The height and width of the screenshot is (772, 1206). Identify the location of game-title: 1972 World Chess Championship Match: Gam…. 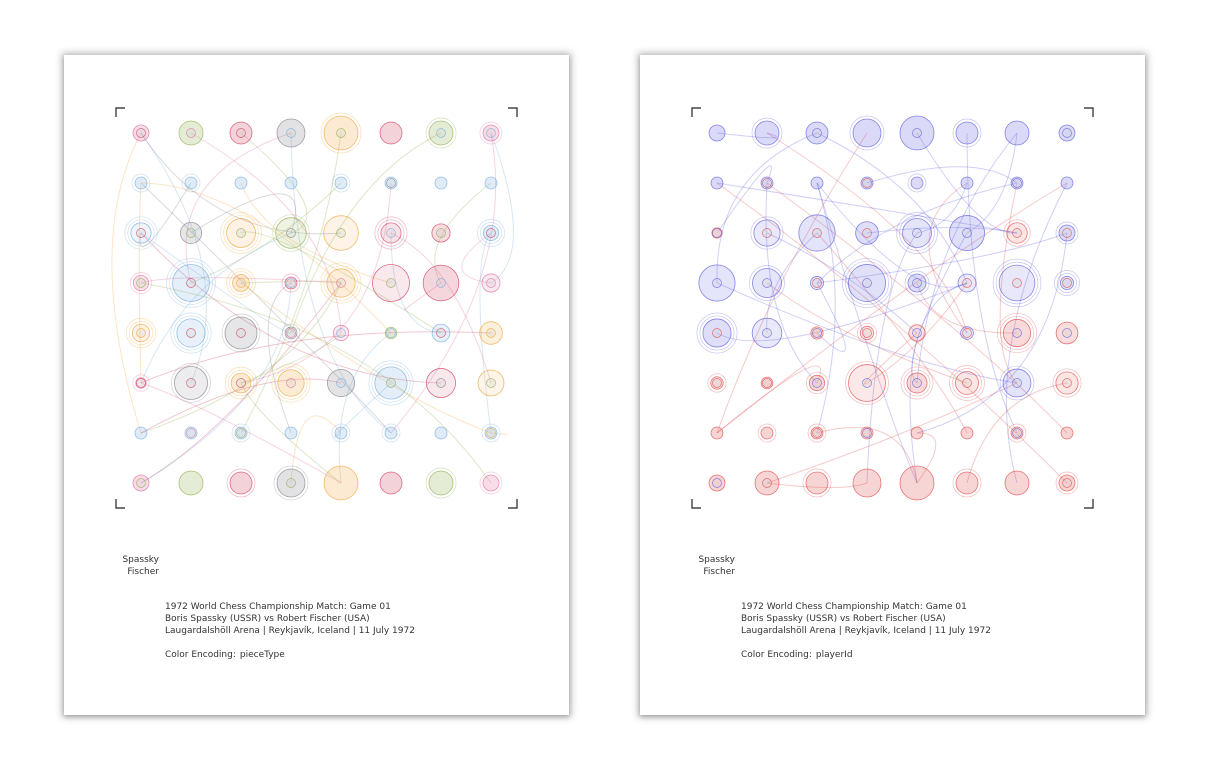
(854, 607).